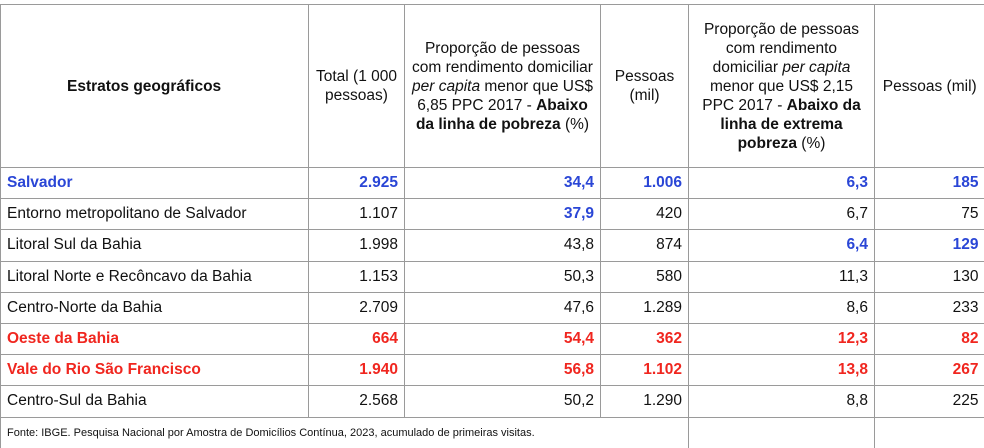 This screenshot has width=984, height=448. Describe the element at coordinates (503, 276) in the screenshot. I see `row-poverty-pct: 50,3` at that location.